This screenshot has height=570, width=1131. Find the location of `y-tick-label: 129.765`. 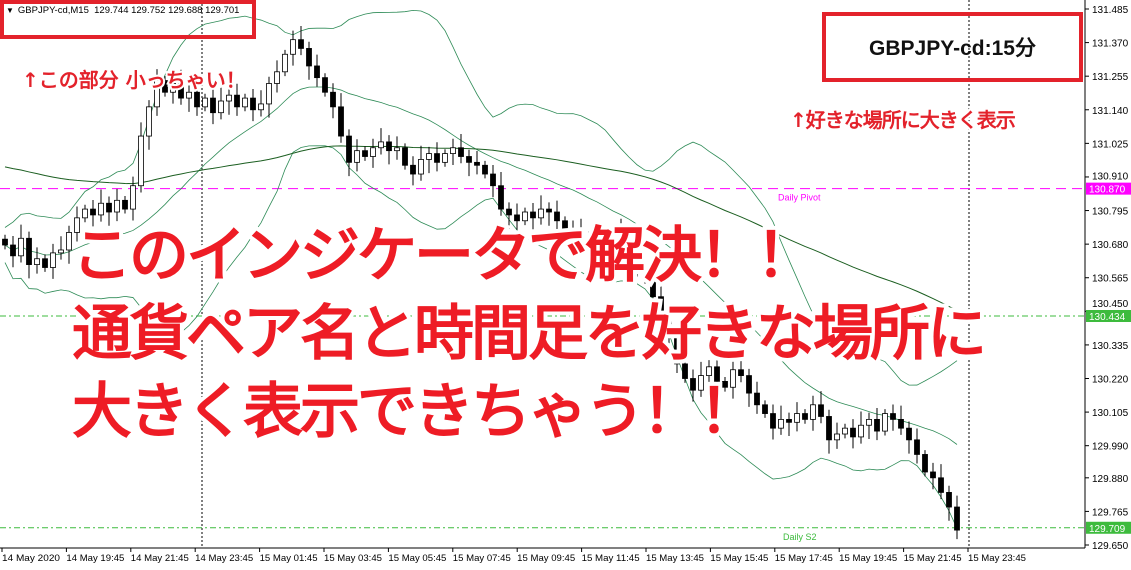

y-tick-label: 129.765 is located at coordinates (1110, 512).